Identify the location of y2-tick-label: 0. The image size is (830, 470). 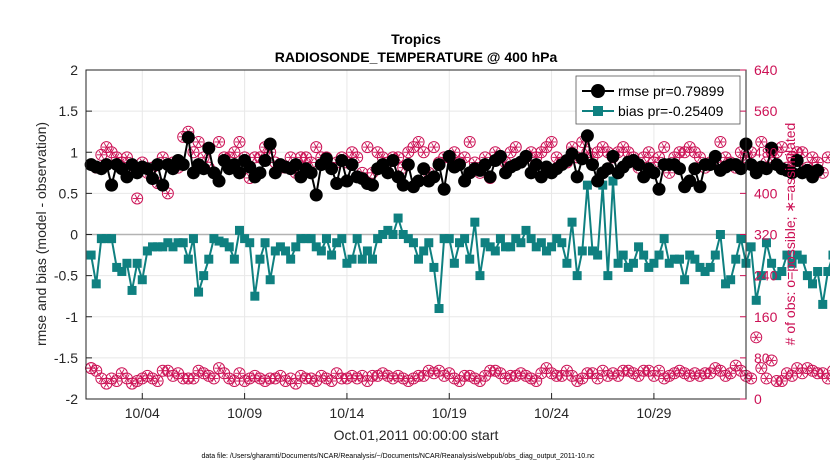
(758, 399).